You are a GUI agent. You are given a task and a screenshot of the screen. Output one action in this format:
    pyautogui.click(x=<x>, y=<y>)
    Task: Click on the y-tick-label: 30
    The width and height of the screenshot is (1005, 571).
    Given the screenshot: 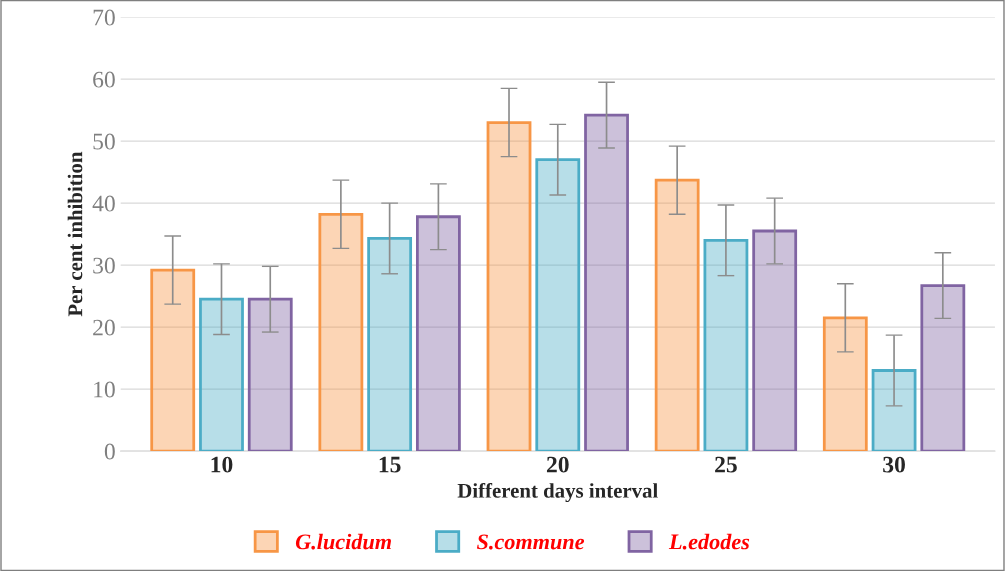 What is the action you would take?
    pyautogui.click(x=104, y=265)
    